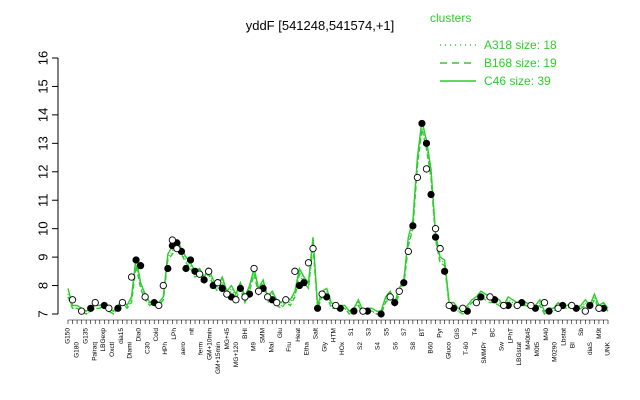 This screenshot has width=640, height=400. I want to click on x-tick-label: G180, so click(77, 350).